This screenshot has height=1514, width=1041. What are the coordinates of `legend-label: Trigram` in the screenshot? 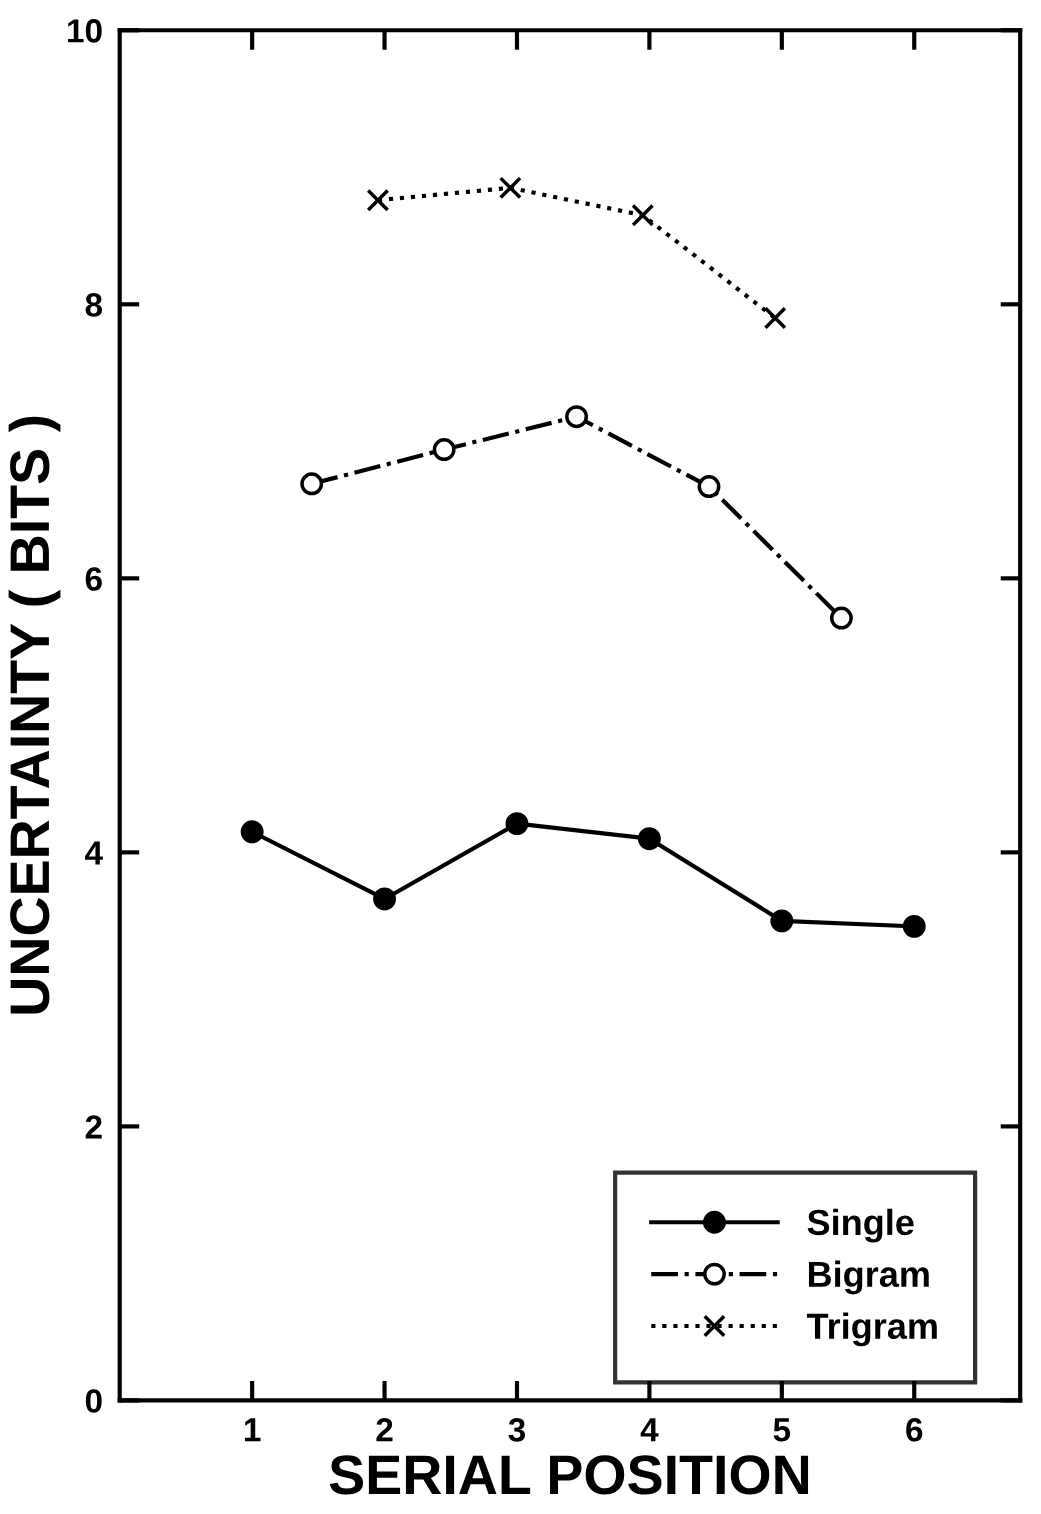 It's located at (871, 1329).